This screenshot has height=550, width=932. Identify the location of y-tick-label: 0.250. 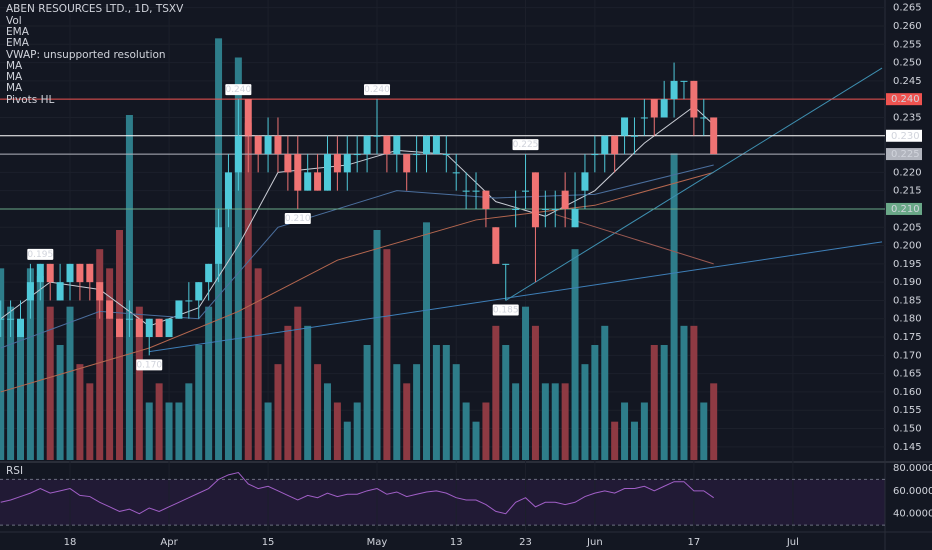
(907, 63).